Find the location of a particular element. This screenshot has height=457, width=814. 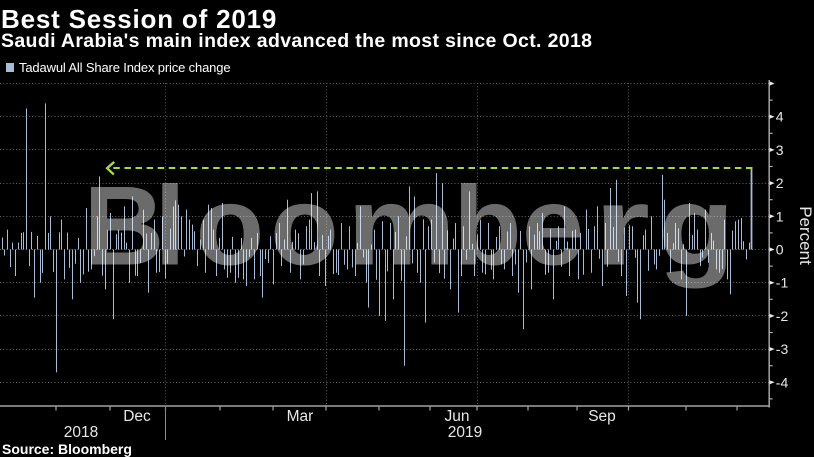

svg-text: 2019 is located at coordinates (465, 432).